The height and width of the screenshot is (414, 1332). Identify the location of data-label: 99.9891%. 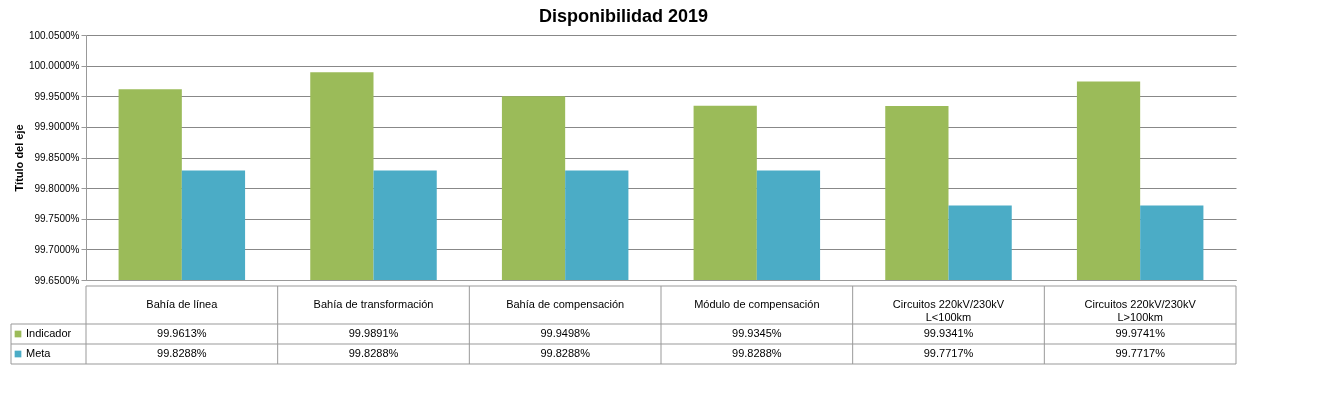
(373, 333).